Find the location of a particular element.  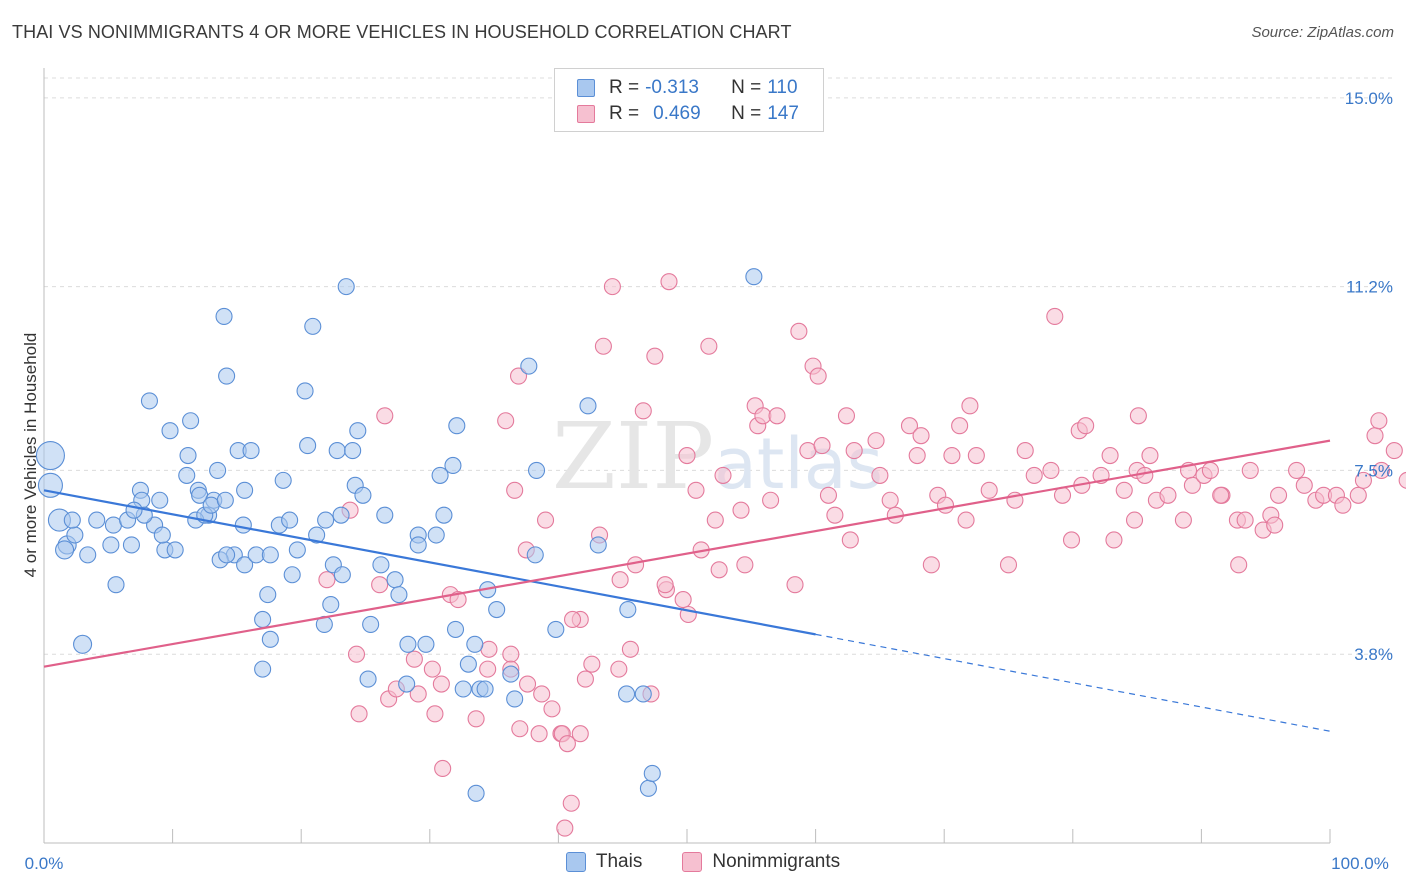

legend-item-nonimmigrants: Nonimmigrants is located at coordinates (761, 862).